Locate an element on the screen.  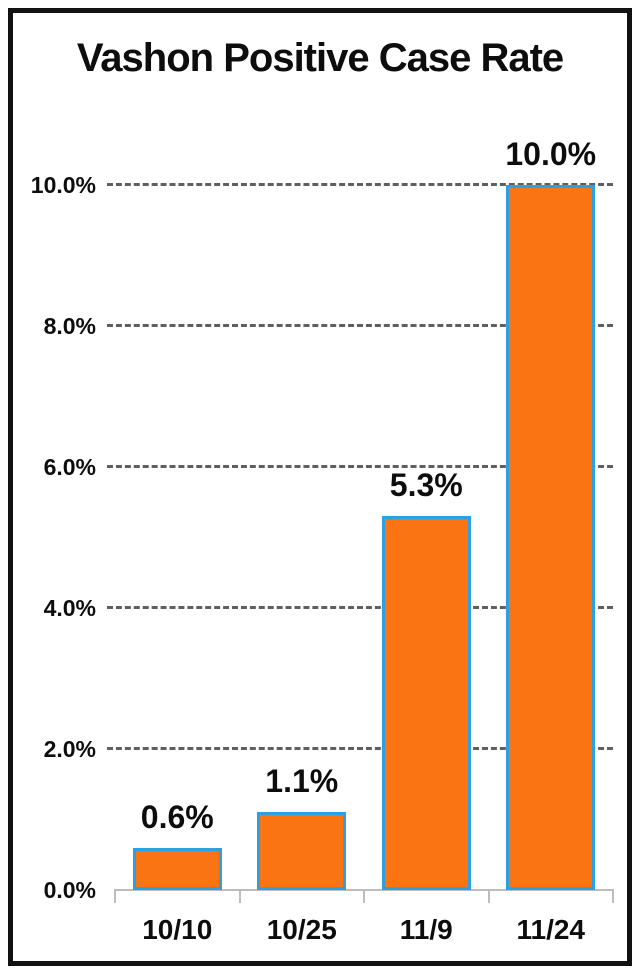
x-tick-label-11/24: 11/24 is located at coordinates (551, 929).